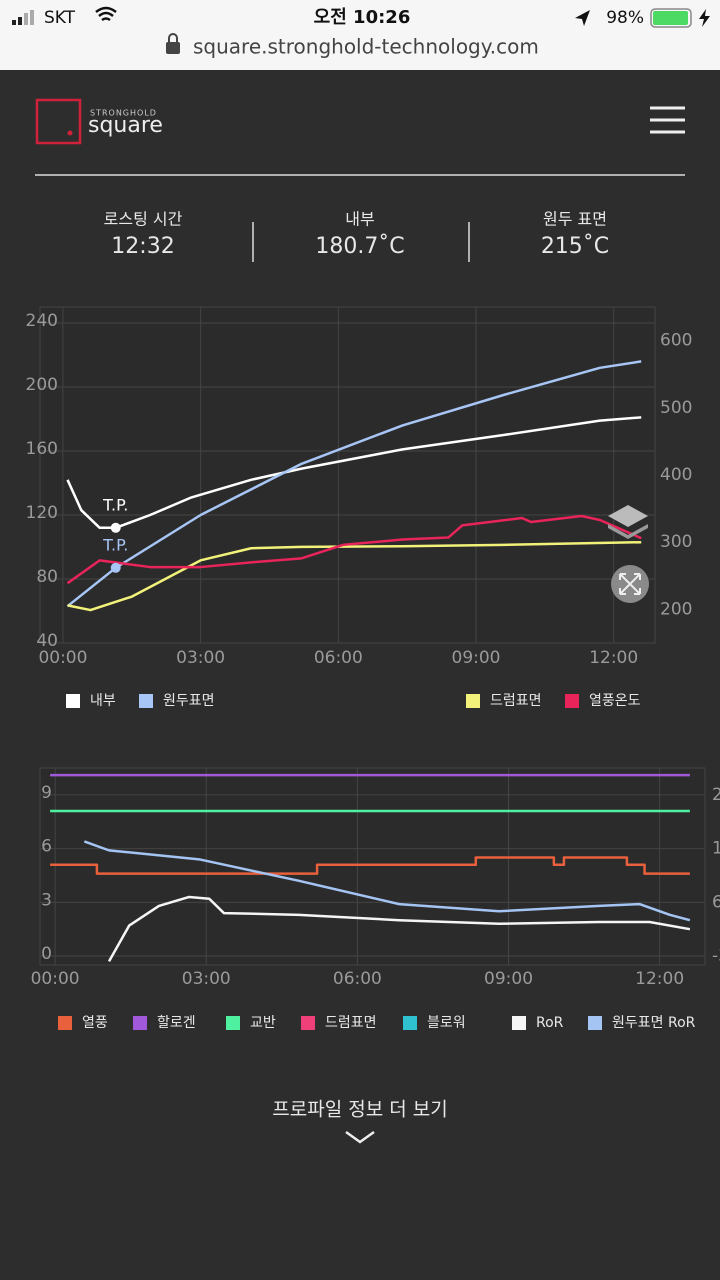  What do you see at coordinates (123, 113) in the screenshot?
I see `logo-small: STRONGHOLD` at bounding box center [123, 113].